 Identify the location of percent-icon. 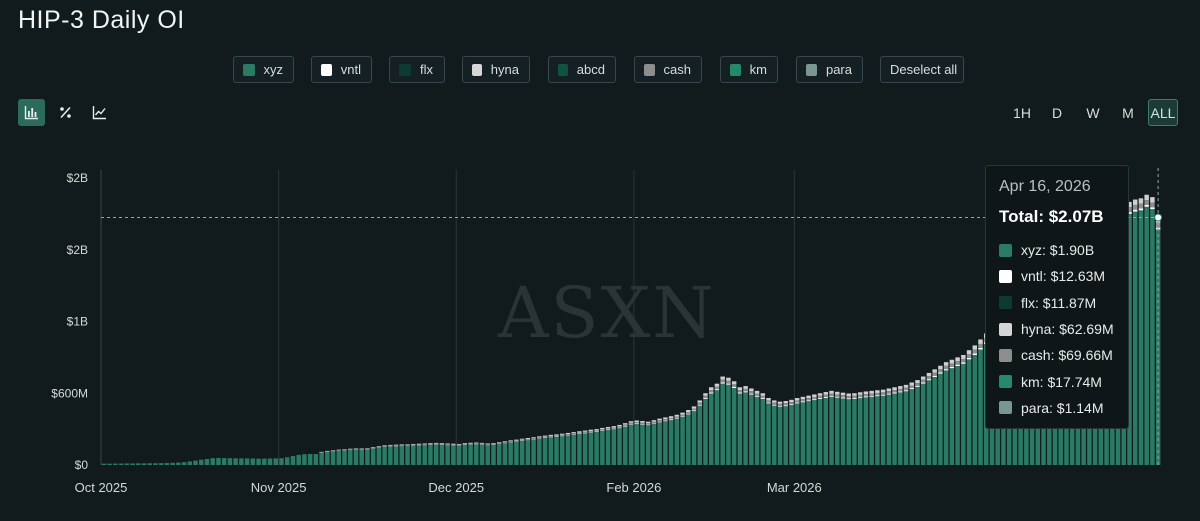
(65, 112).